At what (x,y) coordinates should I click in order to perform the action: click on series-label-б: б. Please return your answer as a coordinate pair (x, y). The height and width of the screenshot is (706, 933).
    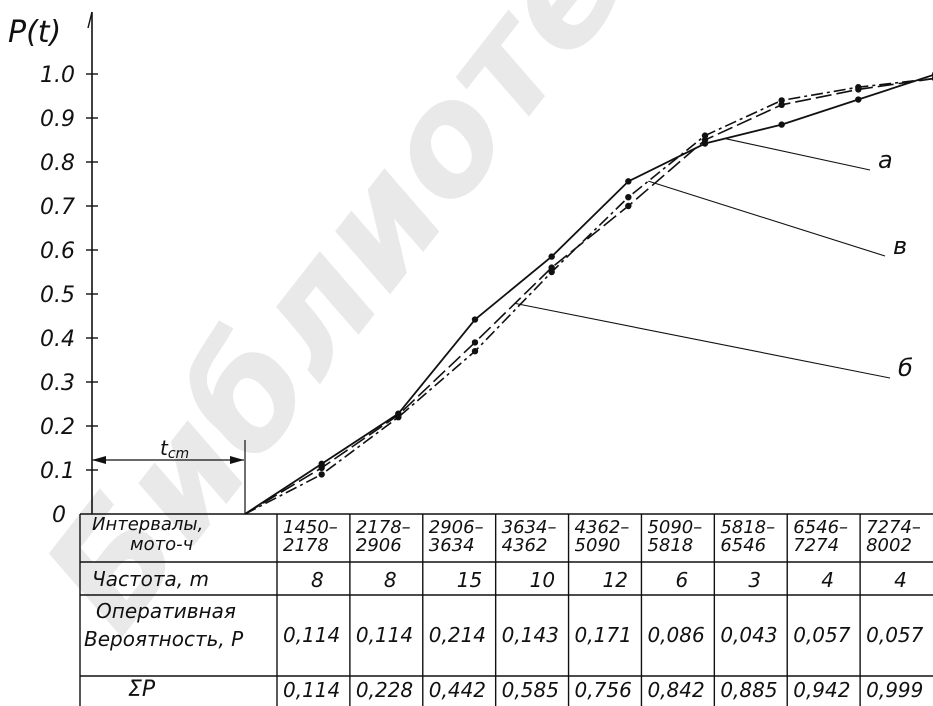
    Looking at the image, I should click on (905, 368).